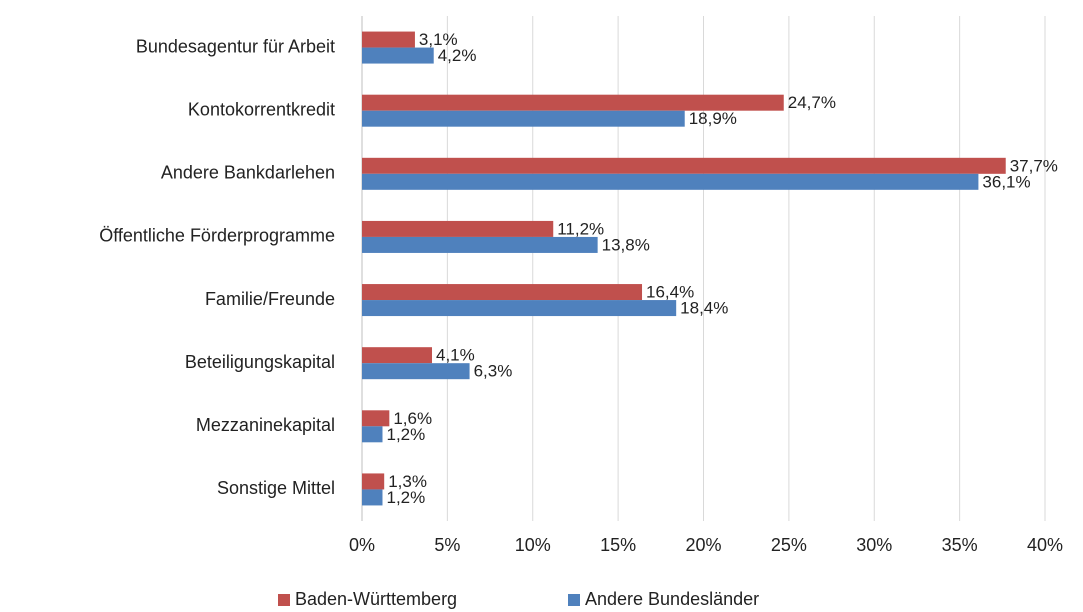  Describe the element at coordinates (703, 545) in the screenshot. I see `x-tick-label: 20%` at that location.